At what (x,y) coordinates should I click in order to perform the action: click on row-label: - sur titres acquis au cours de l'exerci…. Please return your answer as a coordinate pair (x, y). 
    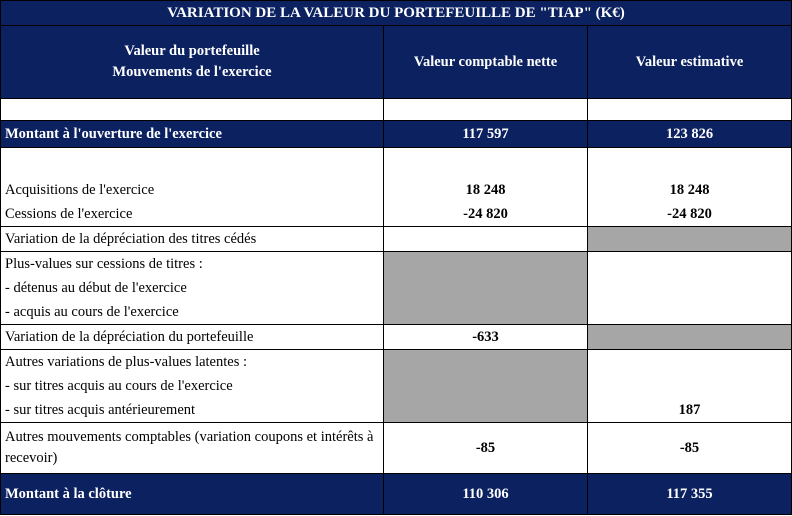
    Looking at the image, I should click on (192, 386).